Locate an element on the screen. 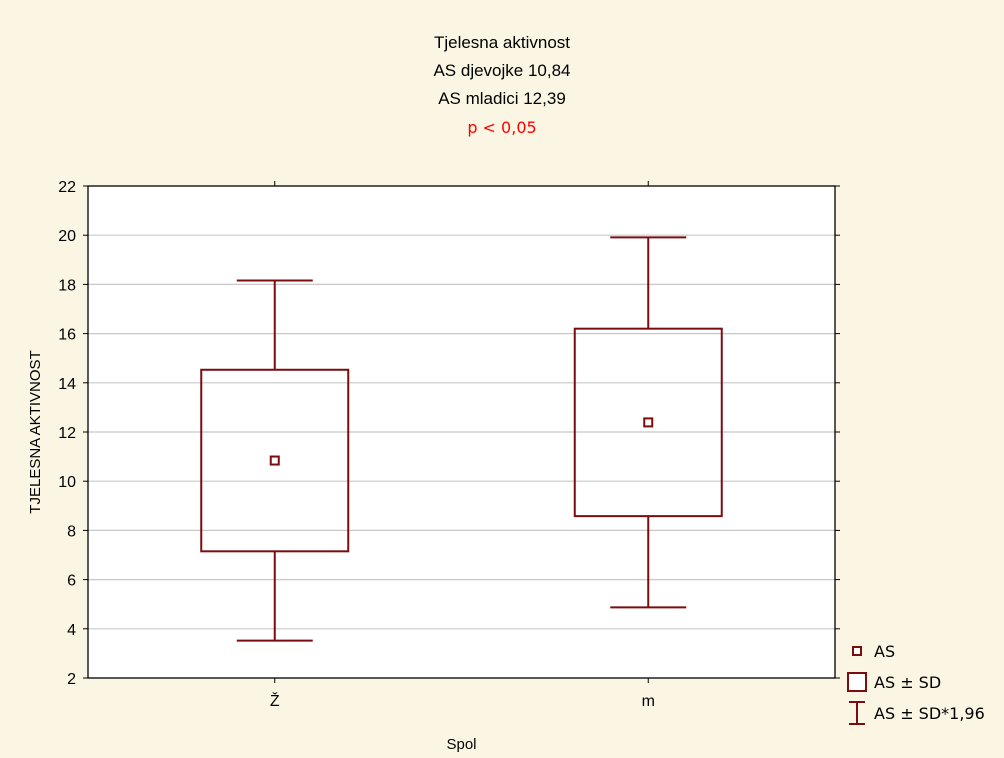  legend-label: AS is located at coordinates (884, 651).